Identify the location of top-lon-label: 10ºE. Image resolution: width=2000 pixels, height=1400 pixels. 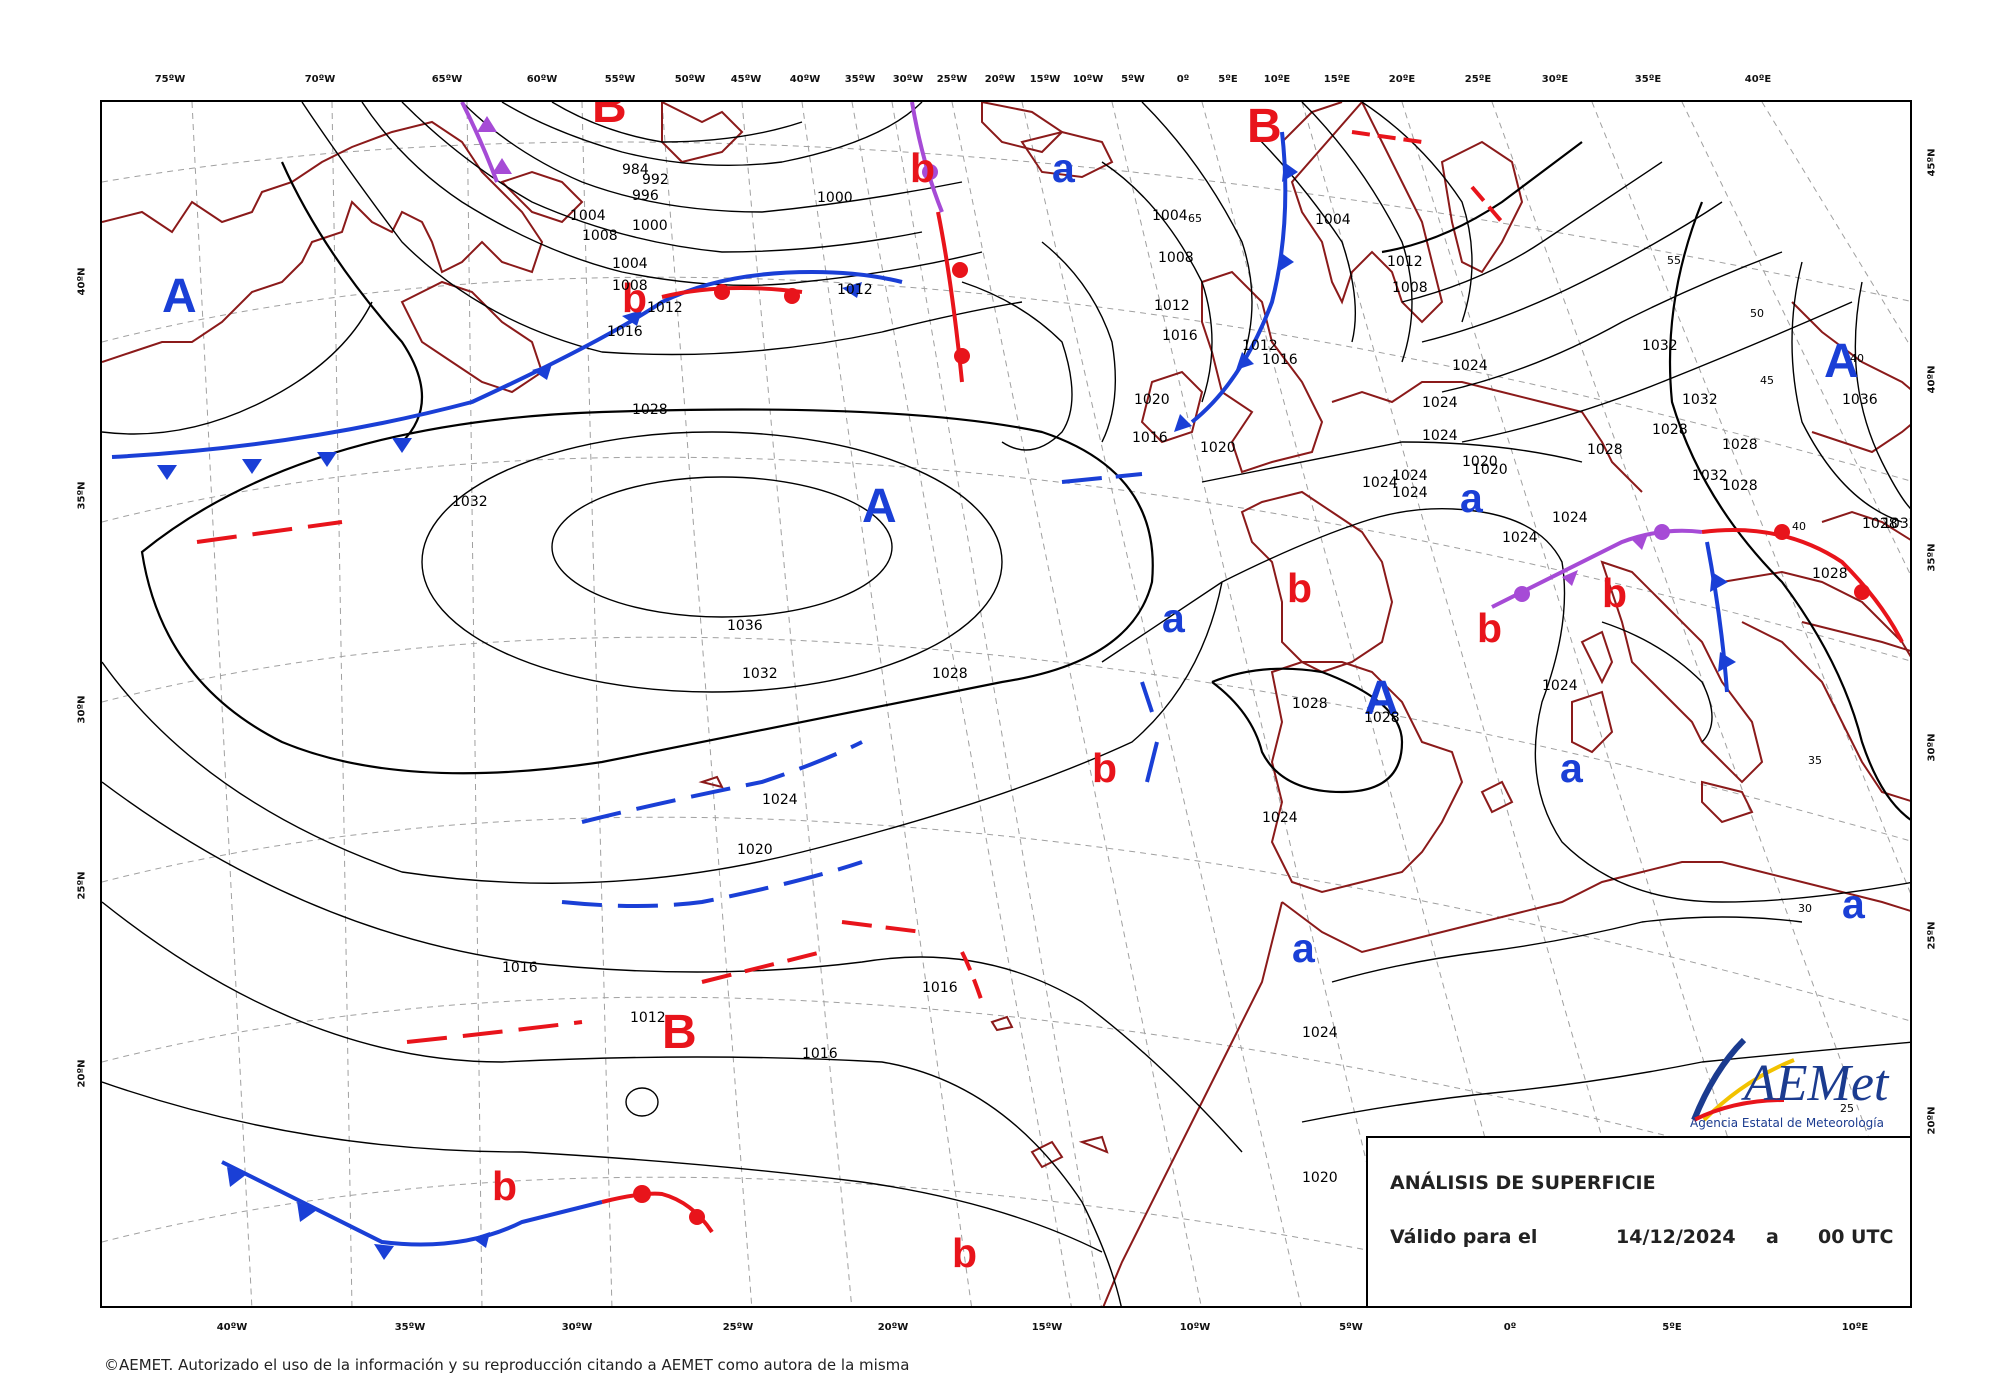
(1277, 79).